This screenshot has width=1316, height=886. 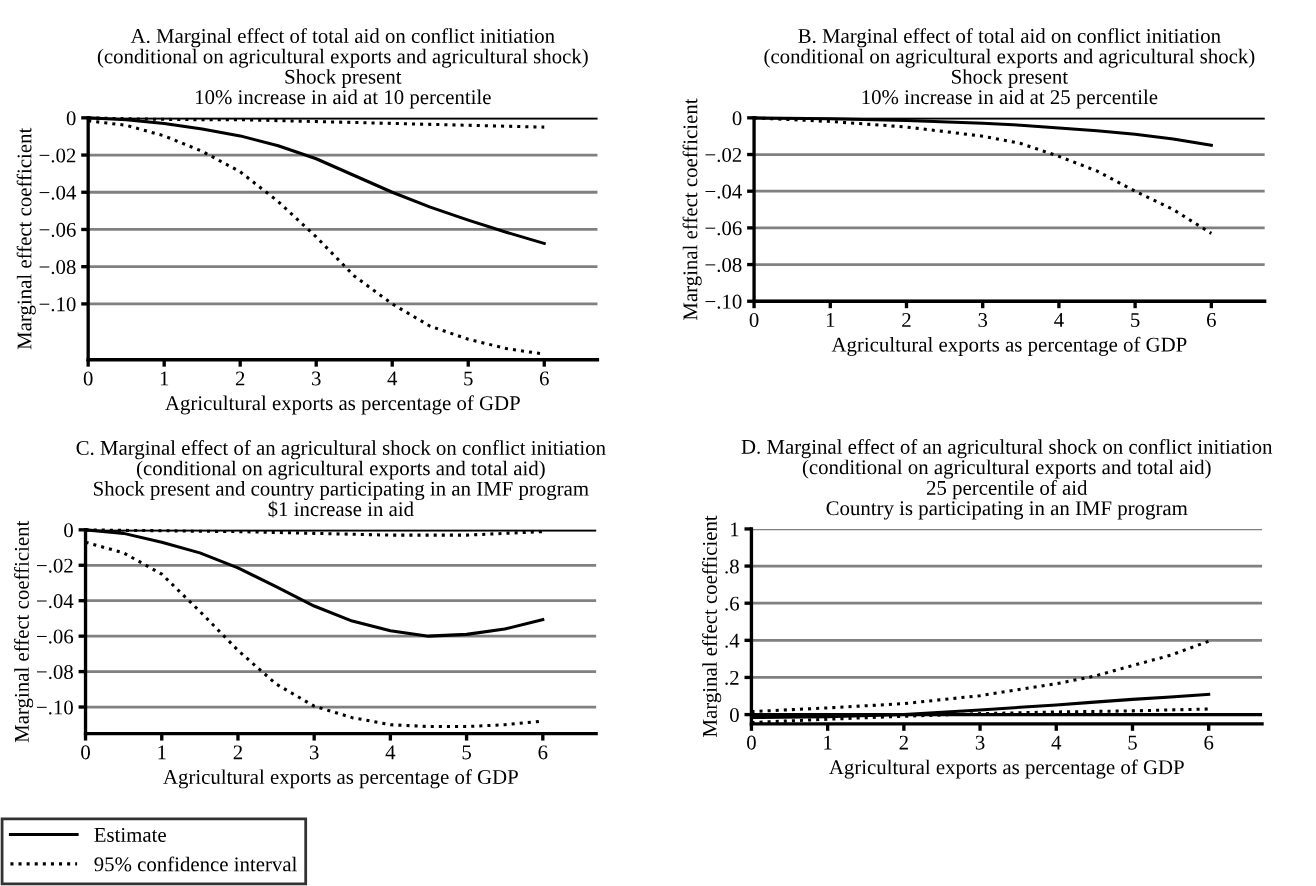 I want to click on legend-label: Estimate, so click(x=130, y=834).